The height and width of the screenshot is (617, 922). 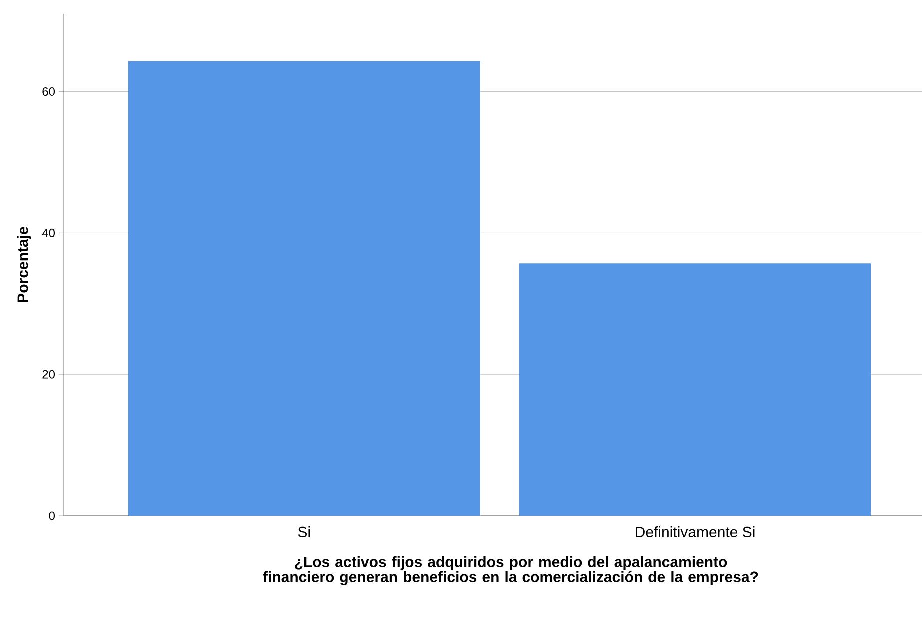 I want to click on y-tick-label: 60, so click(x=49, y=92).